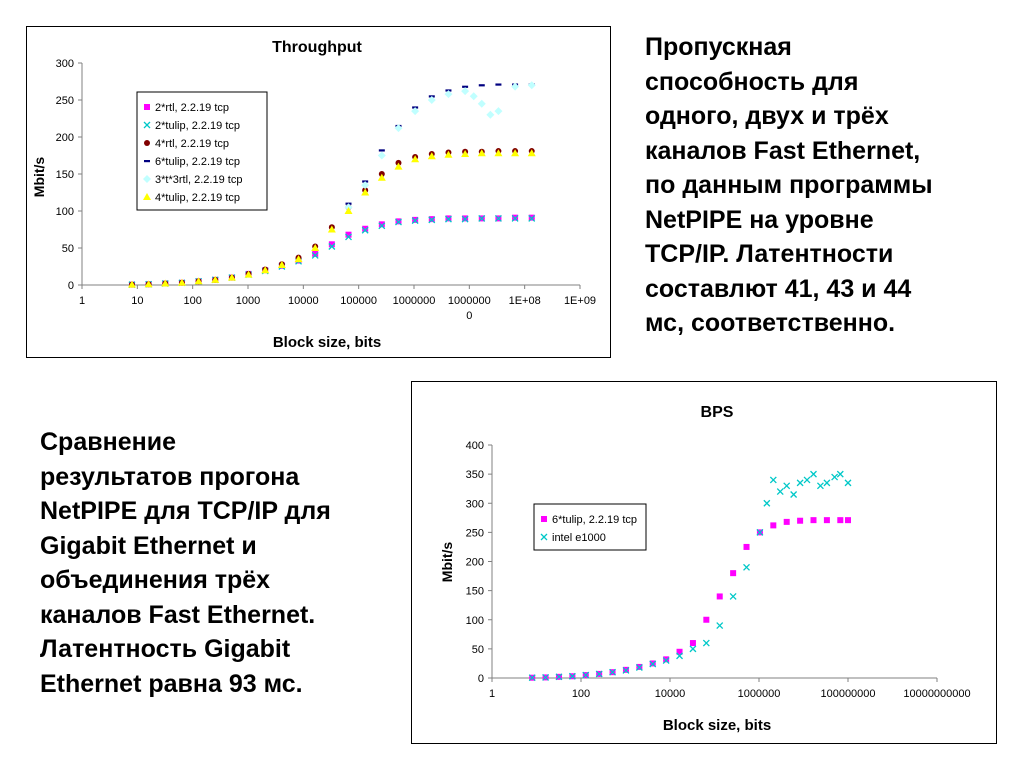 This screenshot has height=768, width=1024. I want to click on legend-entry-label: 4*rtl, 2.2.19 tcp, so click(192, 144).